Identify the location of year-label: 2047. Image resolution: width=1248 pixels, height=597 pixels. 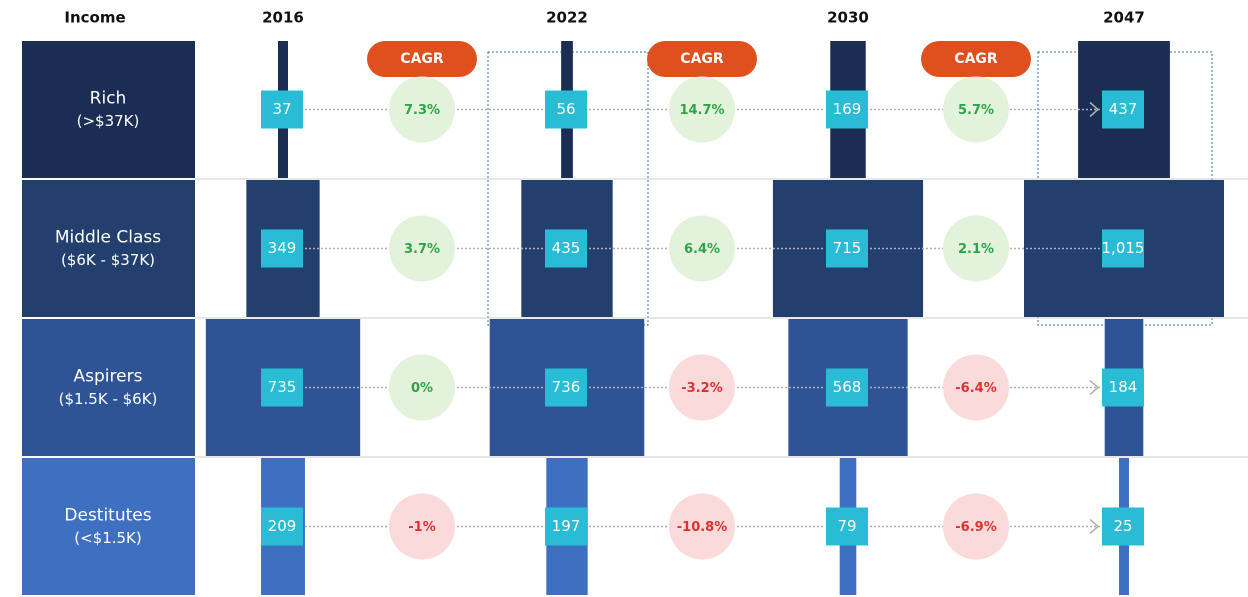
(1124, 18).